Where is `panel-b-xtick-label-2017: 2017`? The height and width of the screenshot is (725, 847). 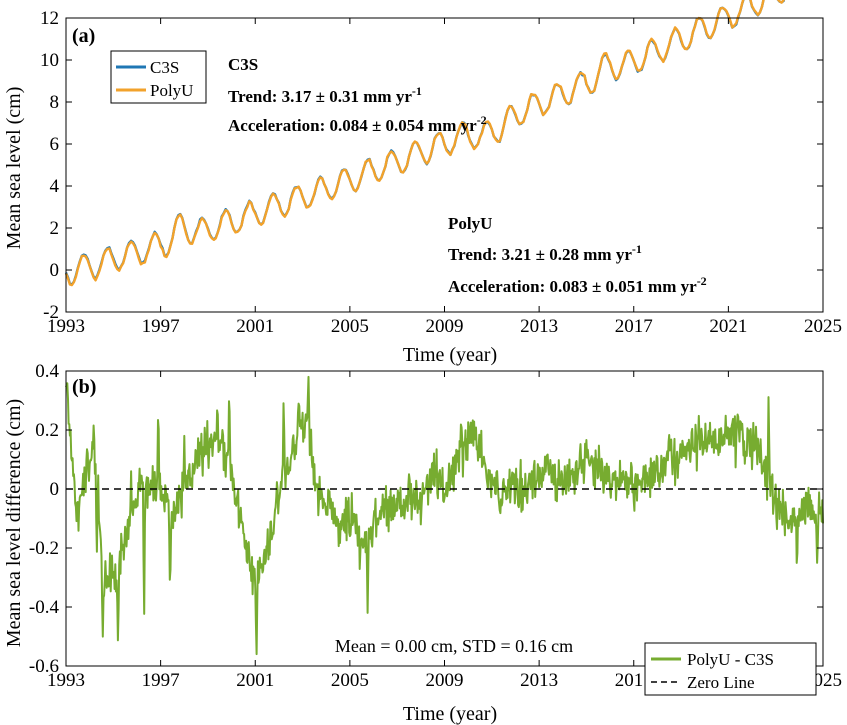
panel-b-xtick-label-2017: 2017 is located at coordinates (634, 680).